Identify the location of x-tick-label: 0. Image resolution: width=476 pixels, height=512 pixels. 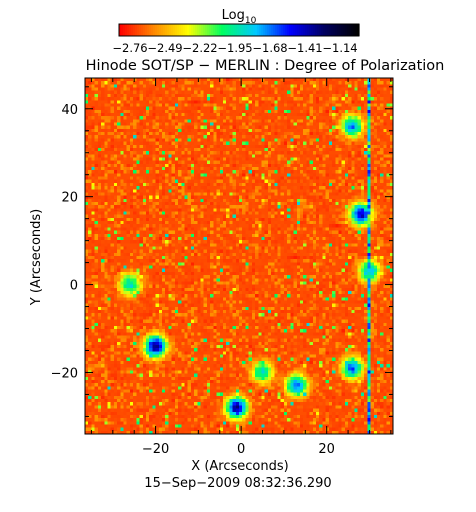
(241, 449).